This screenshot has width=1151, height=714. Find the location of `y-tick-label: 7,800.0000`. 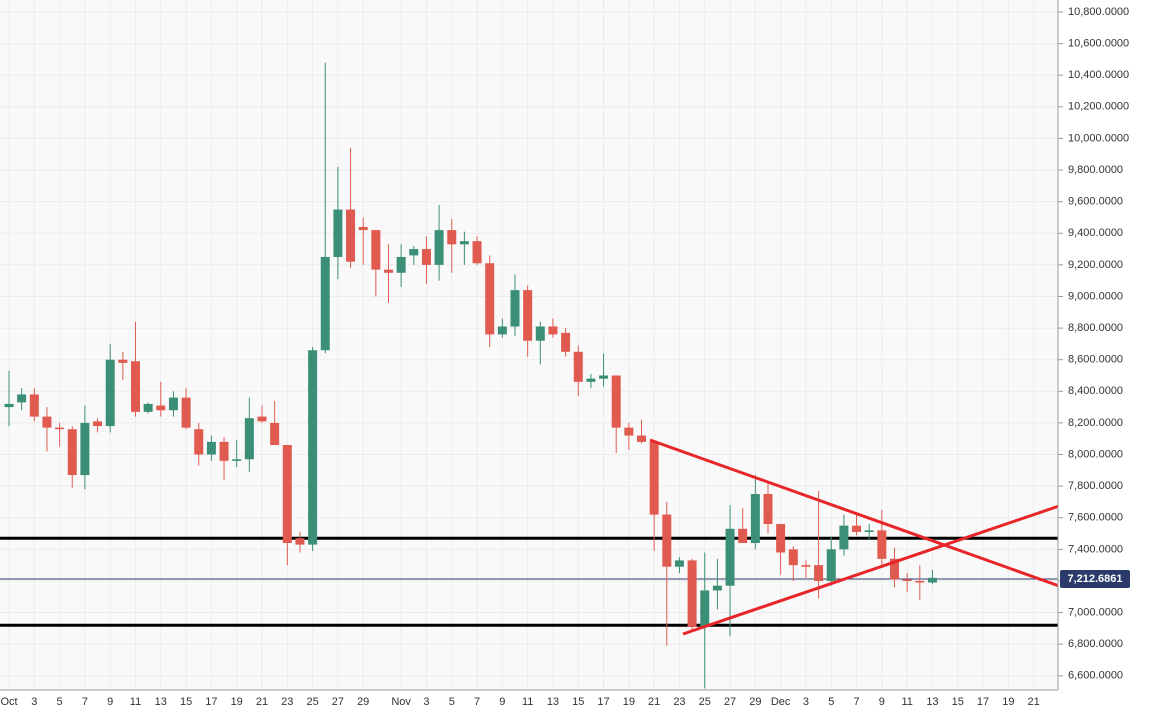

y-tick-label: 7,800.0000 is located at coordinates (1095, 486).